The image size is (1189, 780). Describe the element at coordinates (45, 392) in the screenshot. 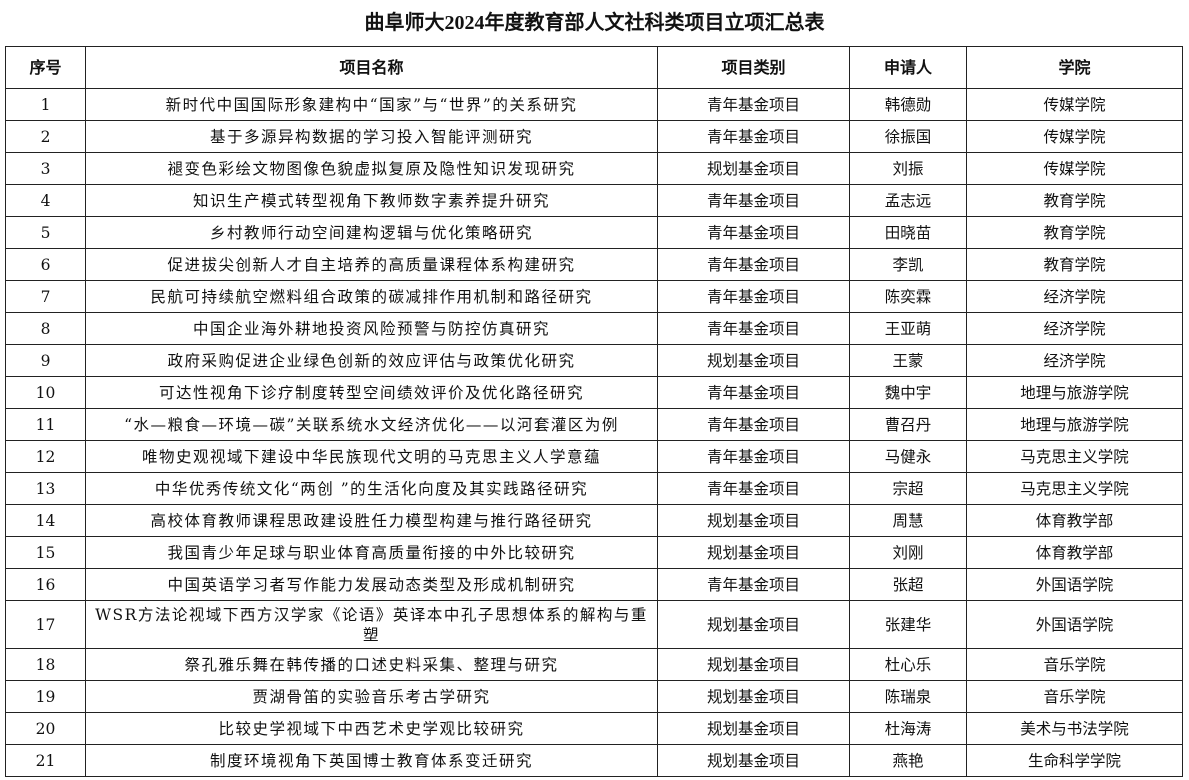

I see `row-index: 10` at that location.